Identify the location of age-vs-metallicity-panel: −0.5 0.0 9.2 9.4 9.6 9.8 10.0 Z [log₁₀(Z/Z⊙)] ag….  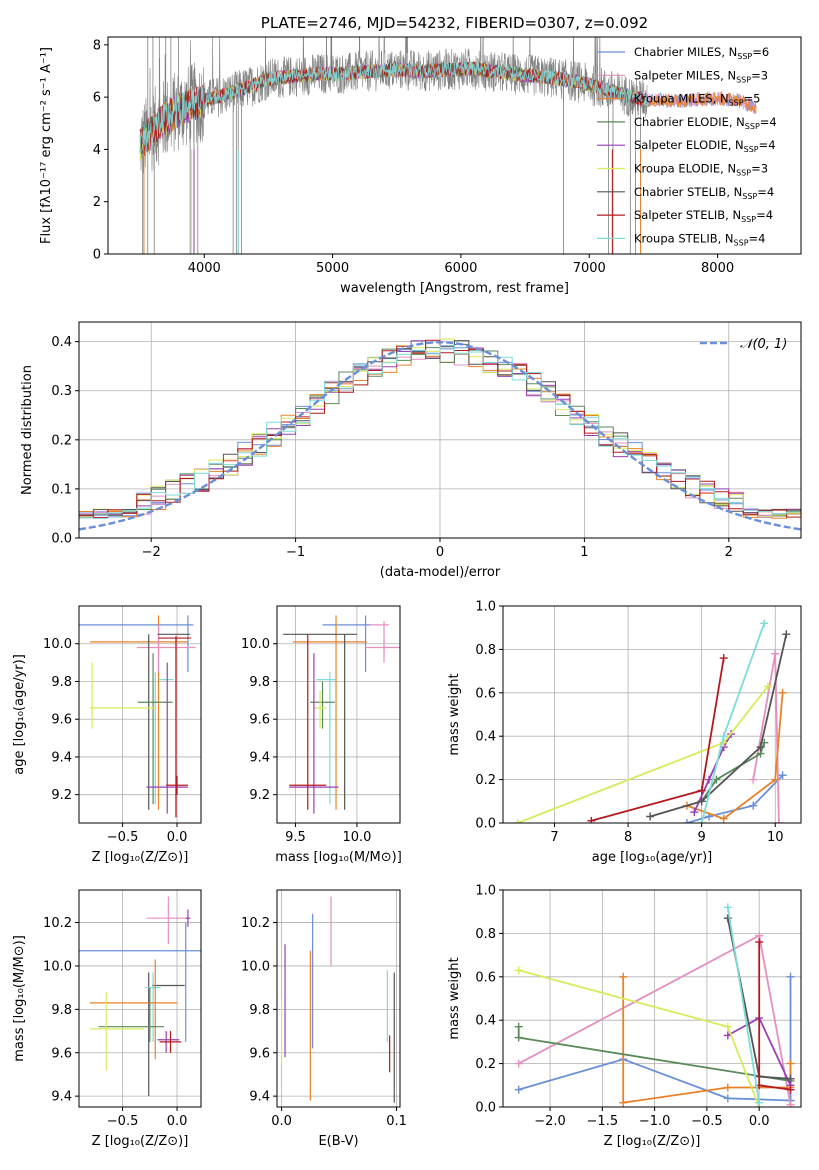
(107, 735).